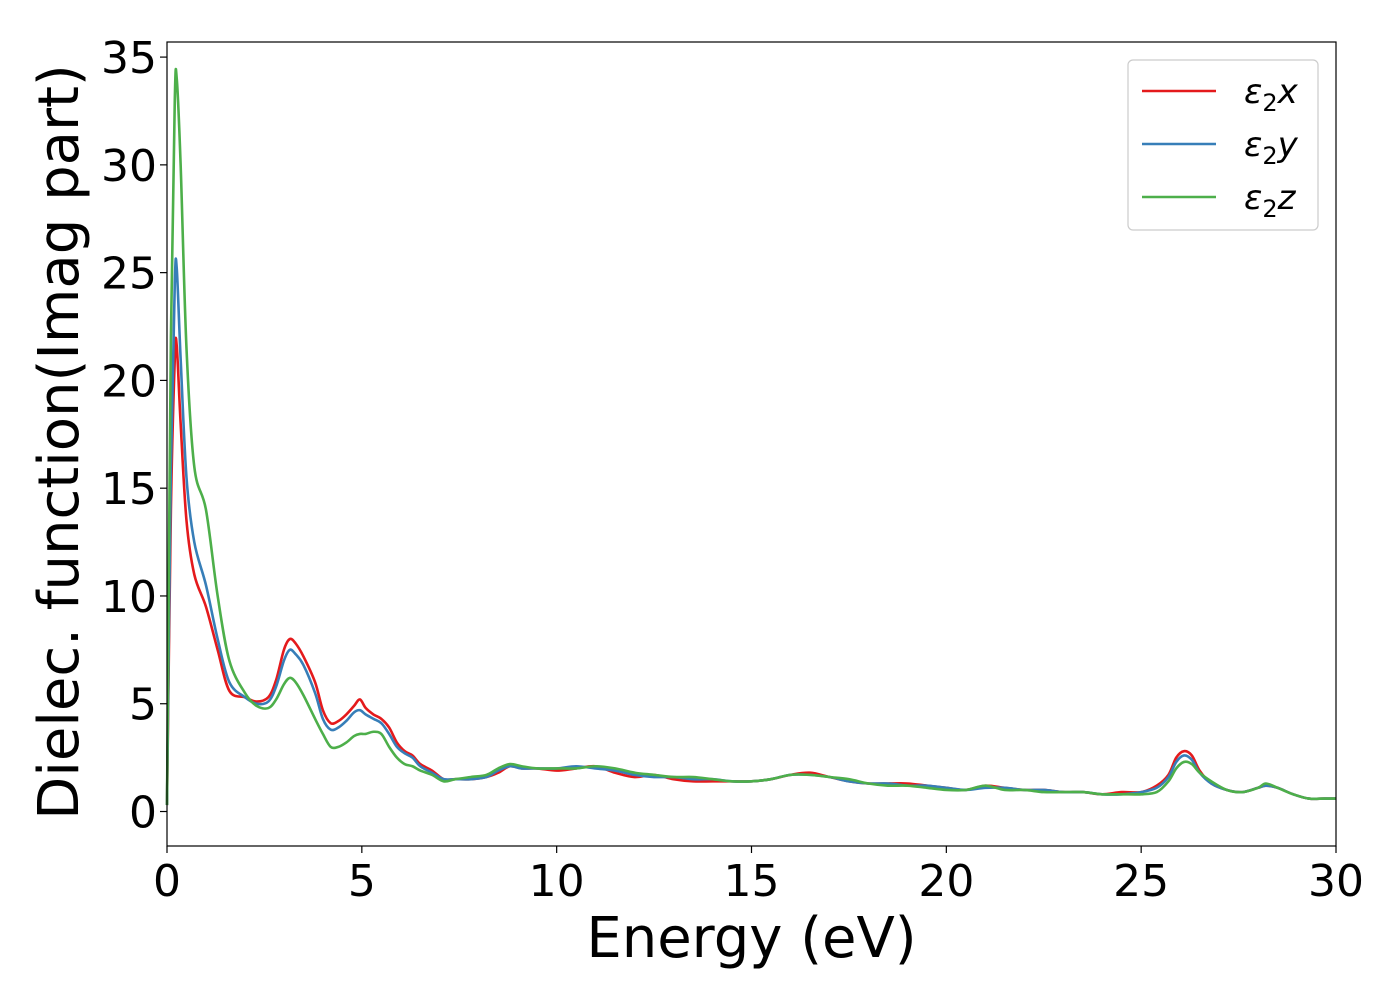 The height and width of the screenshot is (1000, 1400). What do you see at coordinates (143, 705) in the screenshot?
I see `y-tick-label: 5` at bounding box center [143, 705].